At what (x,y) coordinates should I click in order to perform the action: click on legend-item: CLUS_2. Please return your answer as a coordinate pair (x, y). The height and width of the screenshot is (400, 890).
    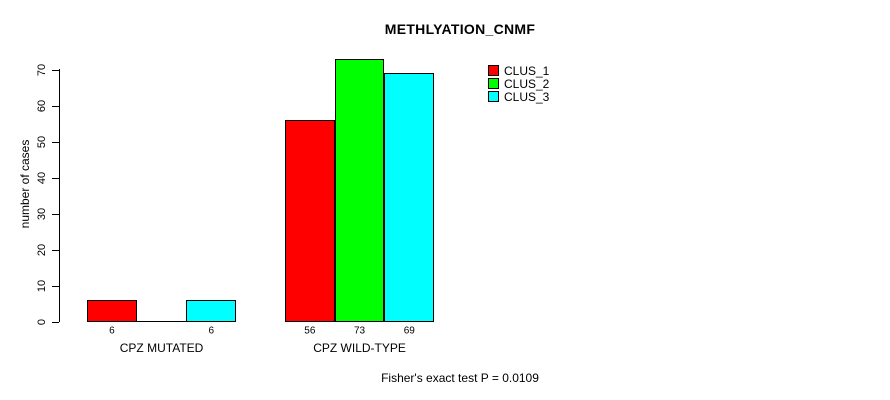
    Looking at the image, I should click on (519, 83).